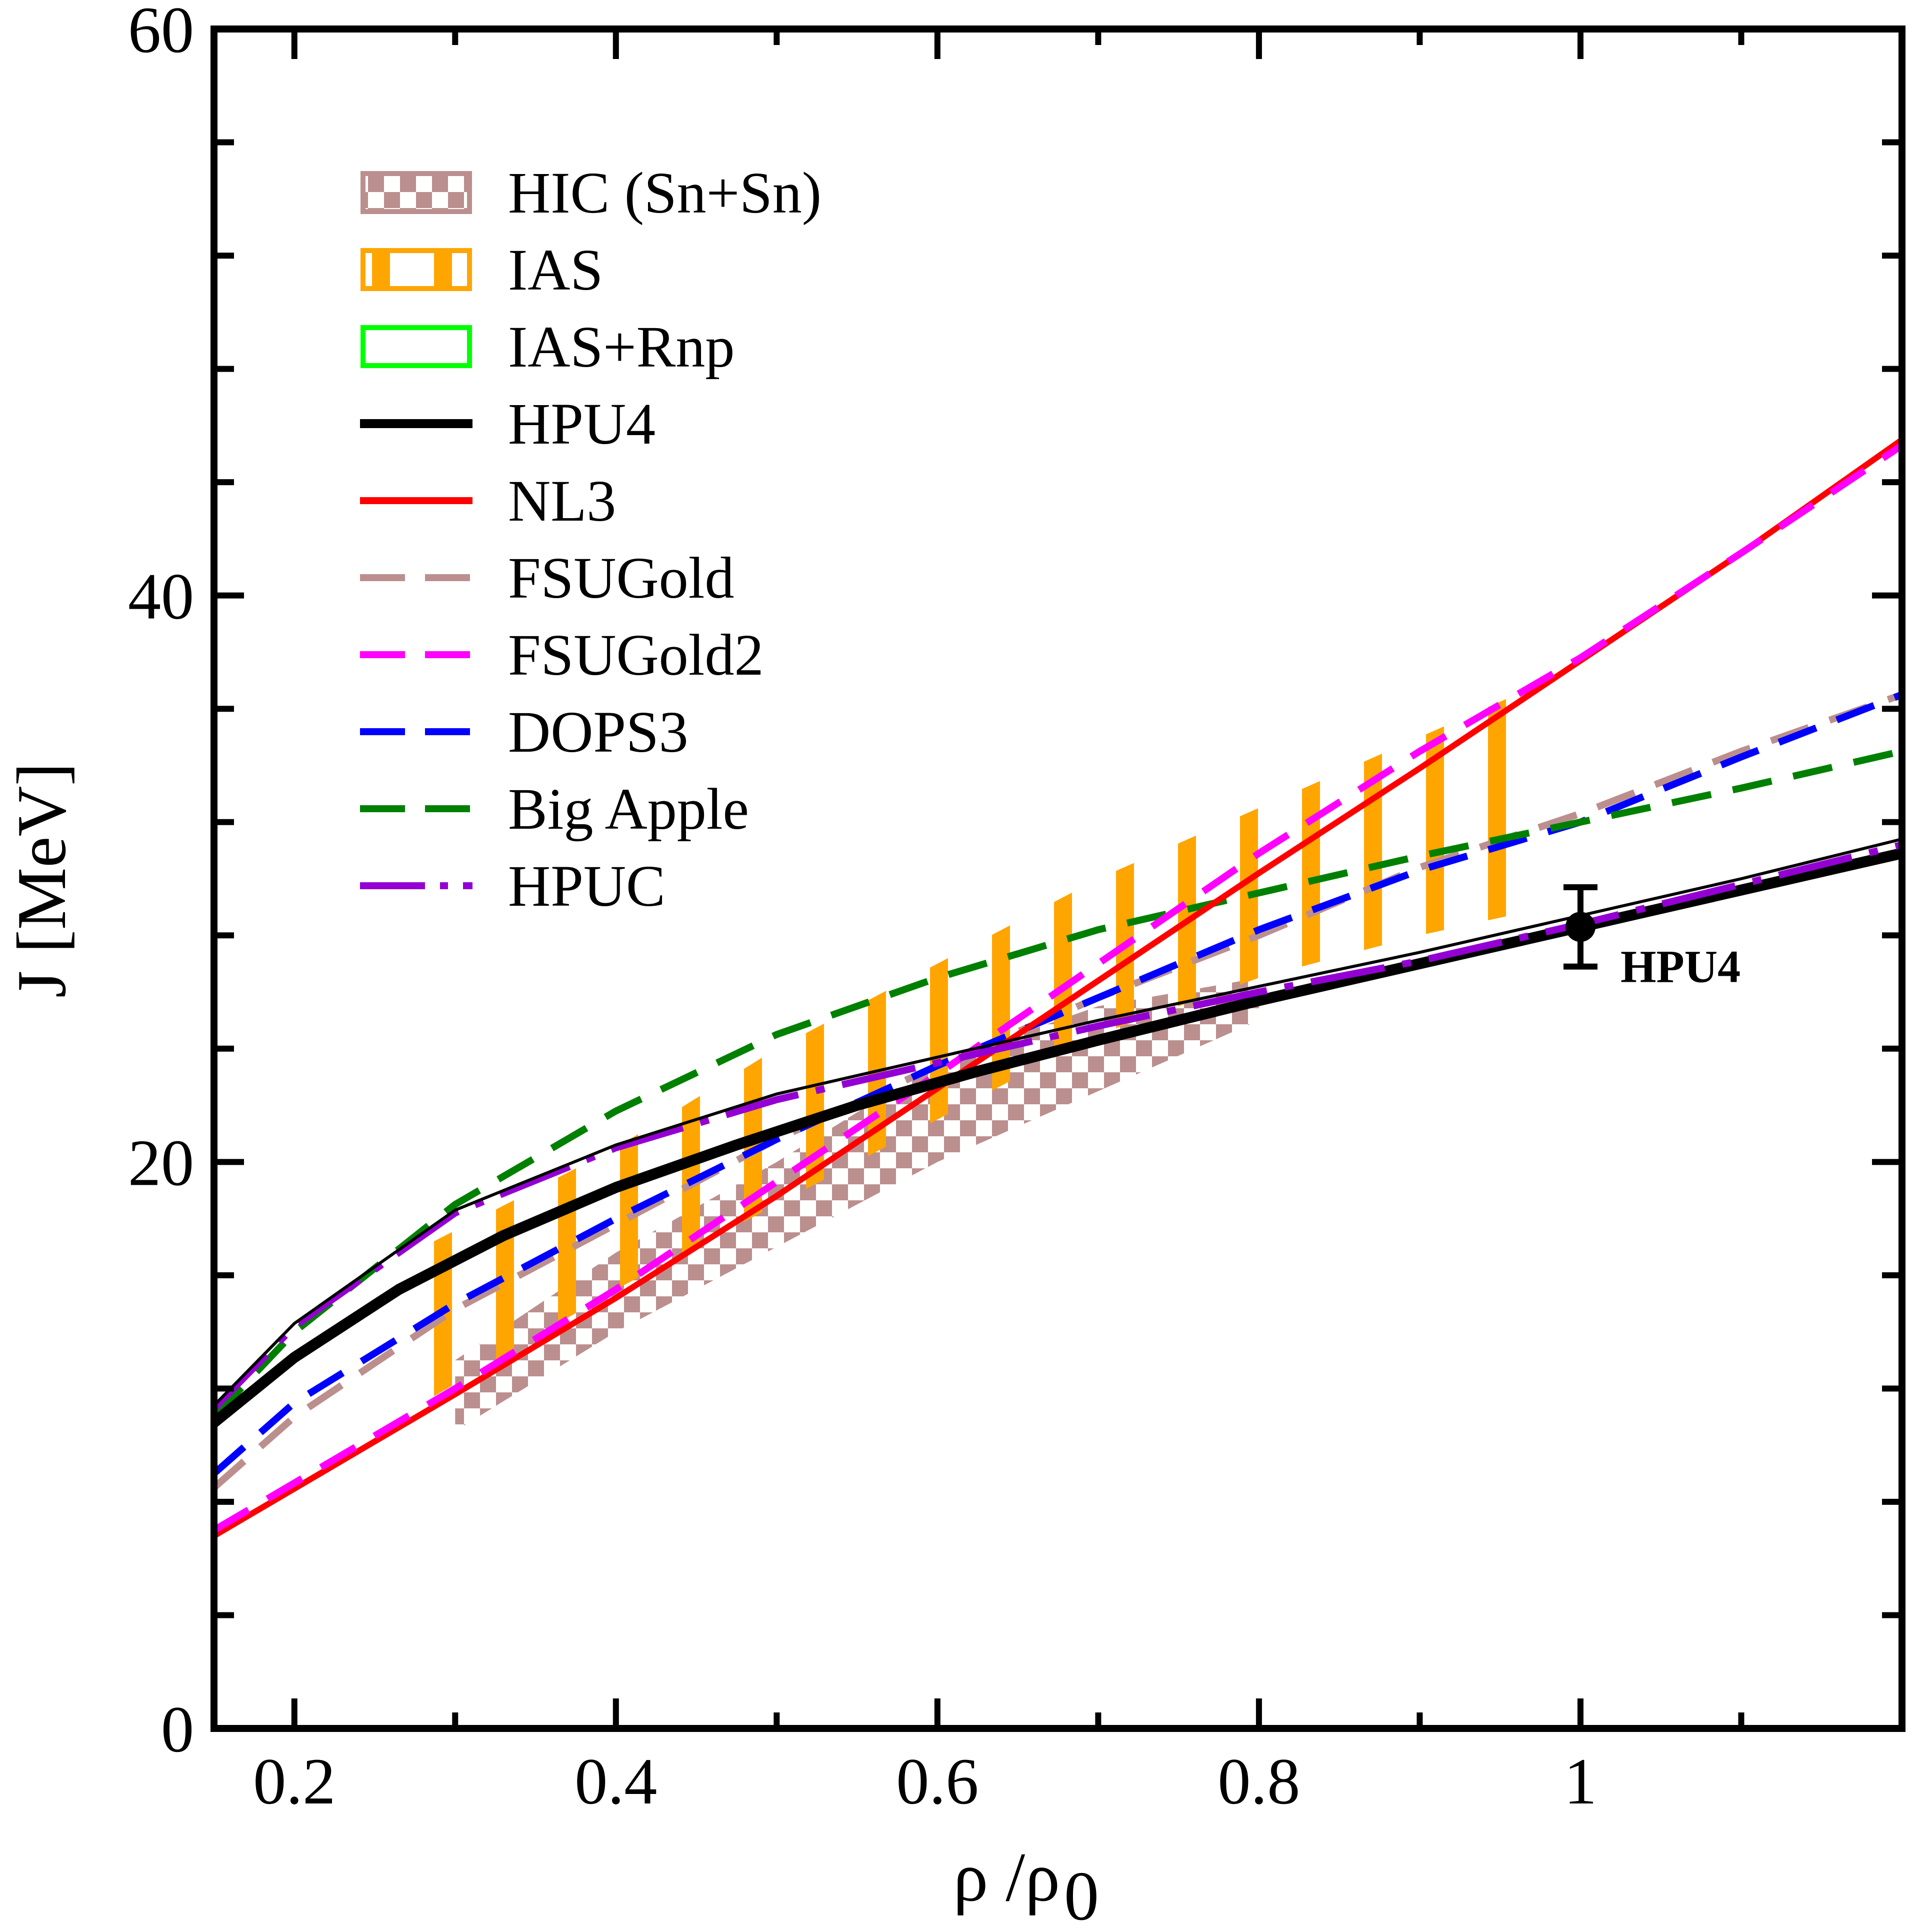 This screenshot has width=1920, height=1932. I want to click on legend-swatch-hic-sn-sn, so click(416, 192).